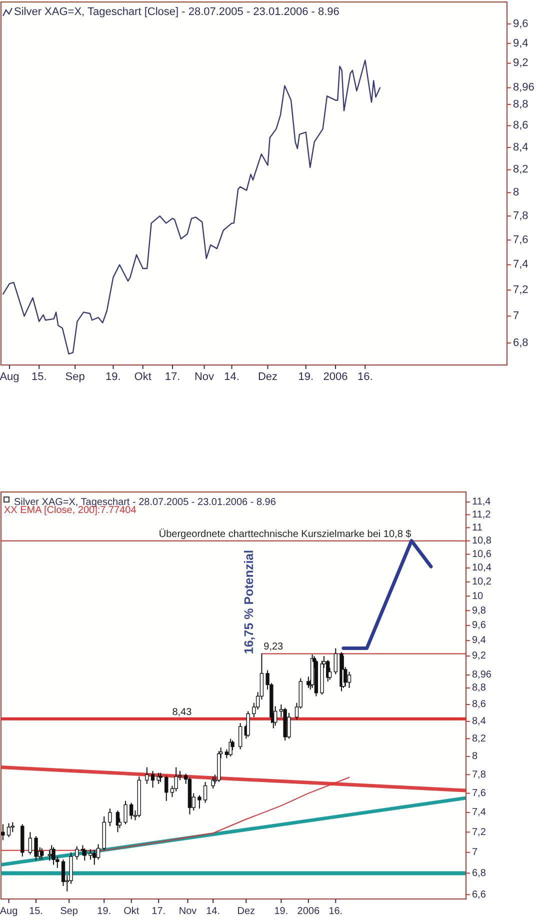 The image size is (539, 919). Describe the element at coordinates (479, 610) in the screenshot. I see `y-tick-label: 9,8` at that location.